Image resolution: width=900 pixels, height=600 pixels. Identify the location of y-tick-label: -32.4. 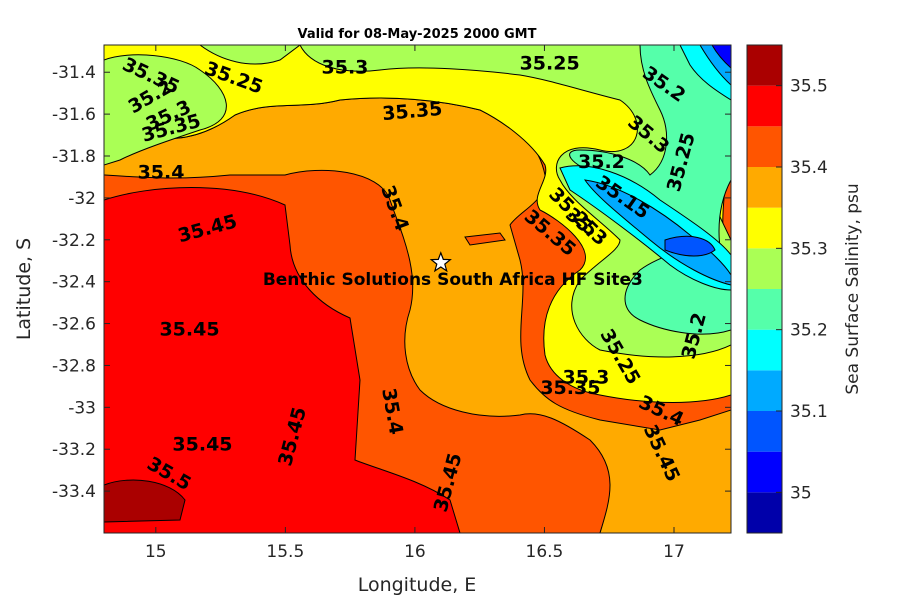
(74, 283).